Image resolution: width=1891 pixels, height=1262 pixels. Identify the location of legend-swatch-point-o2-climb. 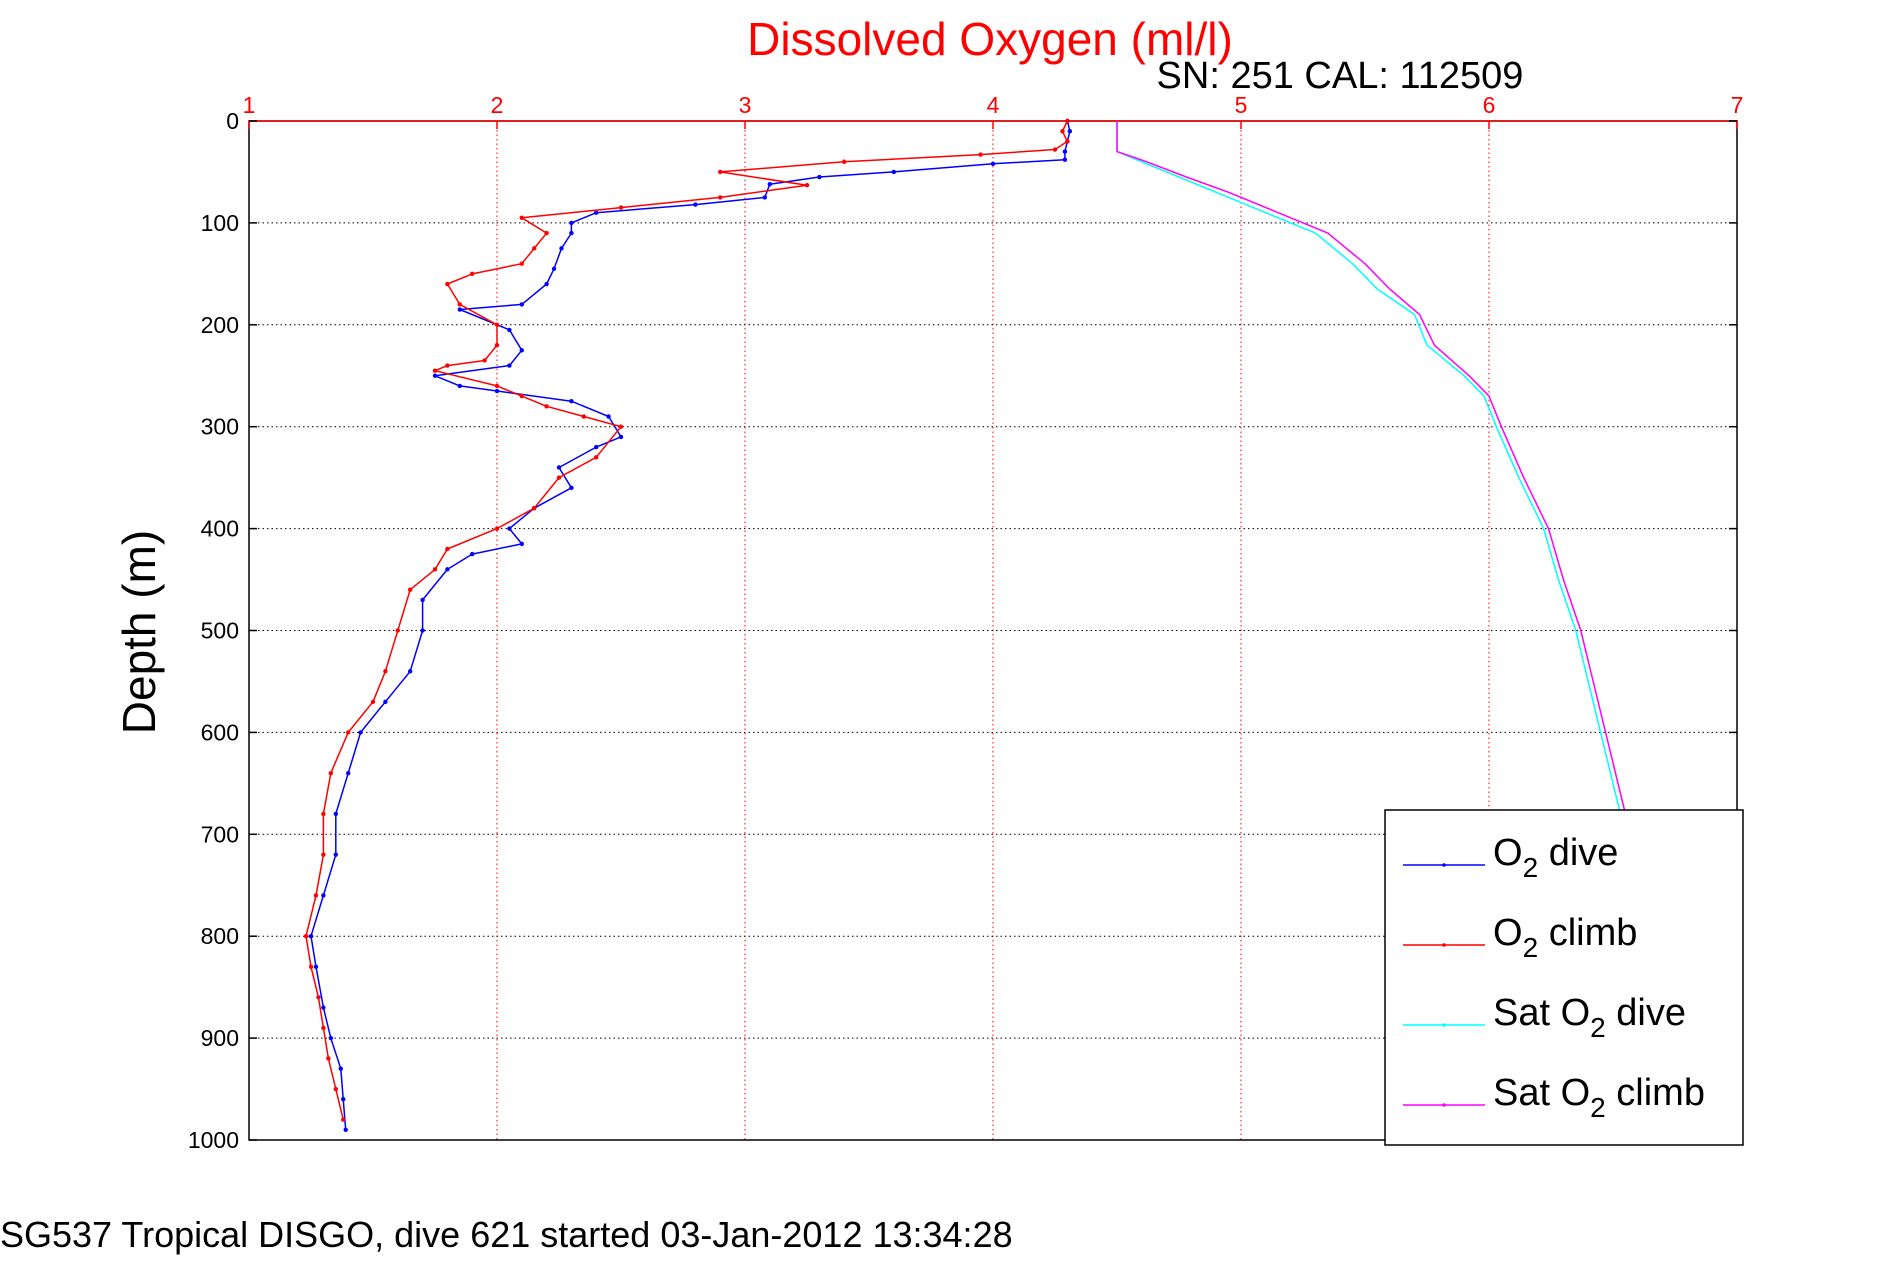
(1444, 945).